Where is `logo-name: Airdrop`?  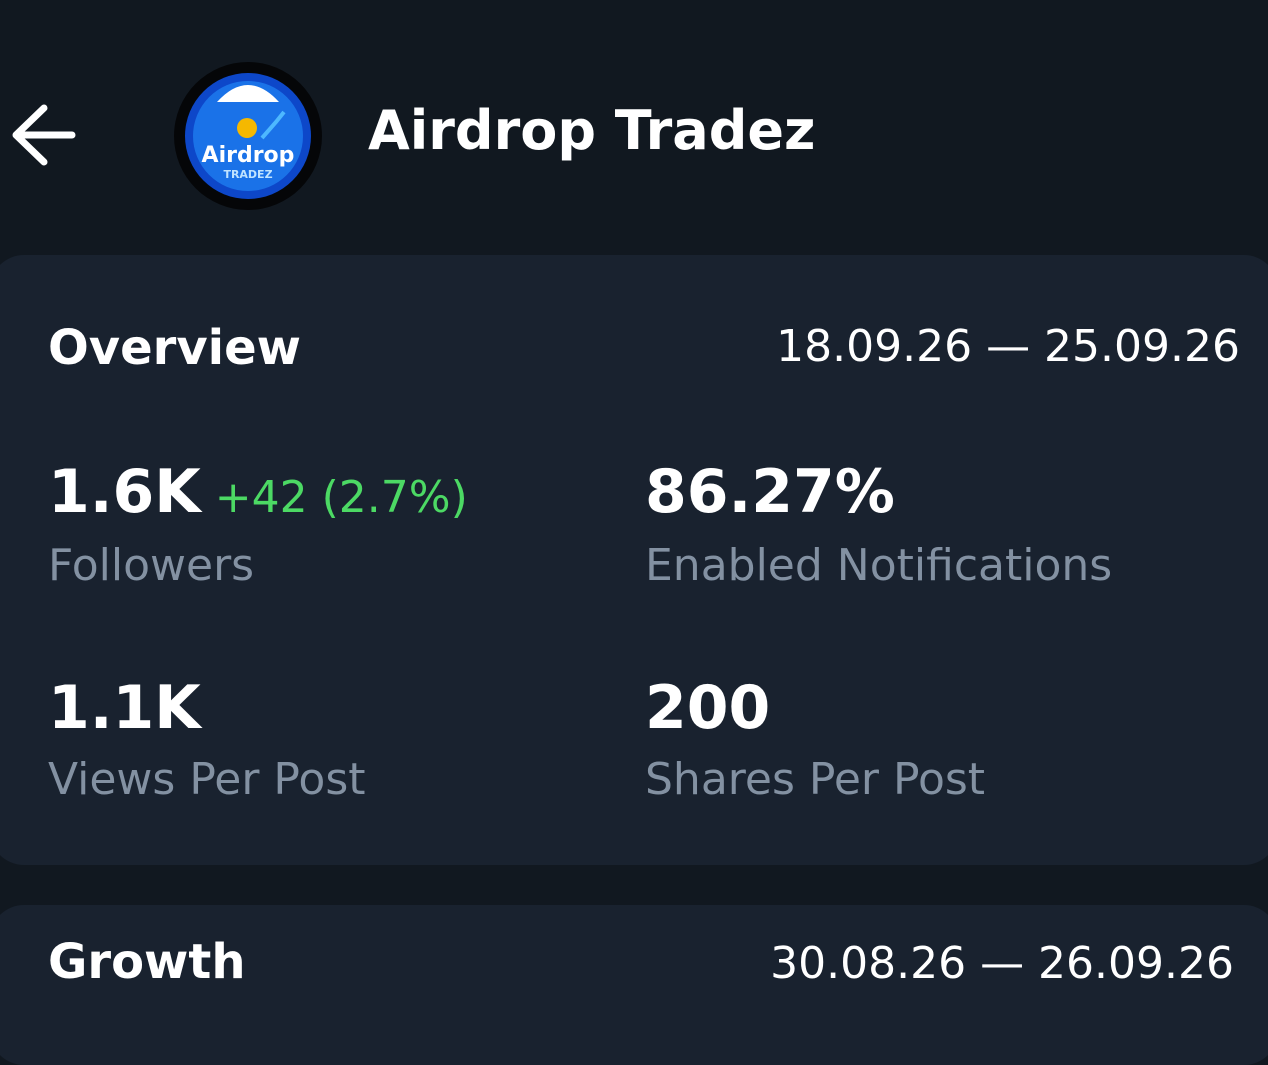
logo-name: Airdrop is located at coordinates (248, 155).